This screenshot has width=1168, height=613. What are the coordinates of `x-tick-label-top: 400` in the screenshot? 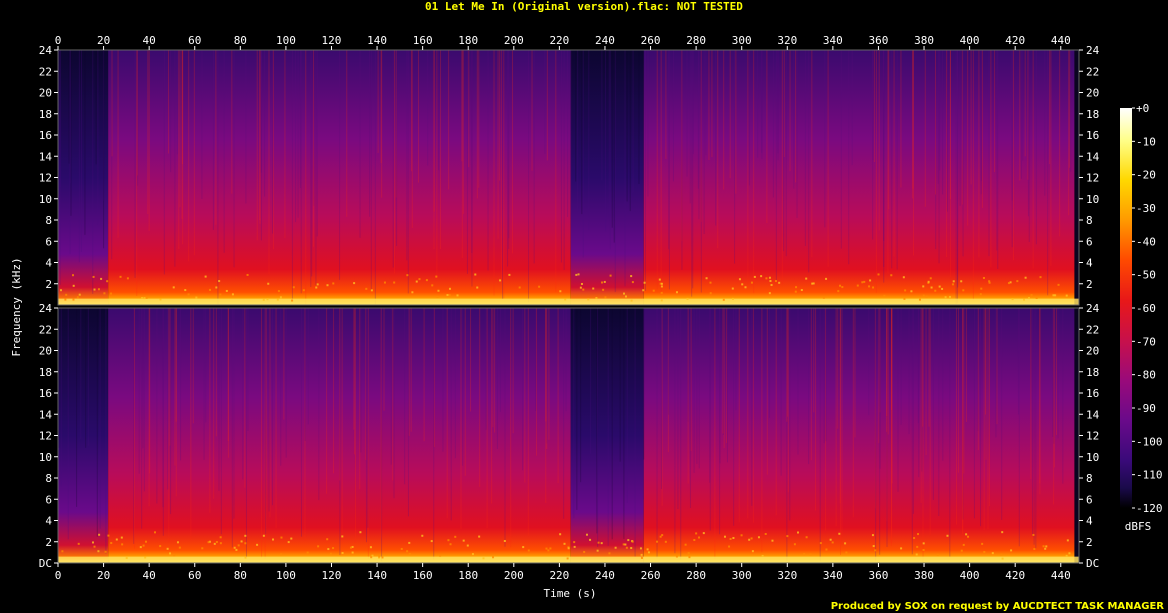 It's located at (970, 40).